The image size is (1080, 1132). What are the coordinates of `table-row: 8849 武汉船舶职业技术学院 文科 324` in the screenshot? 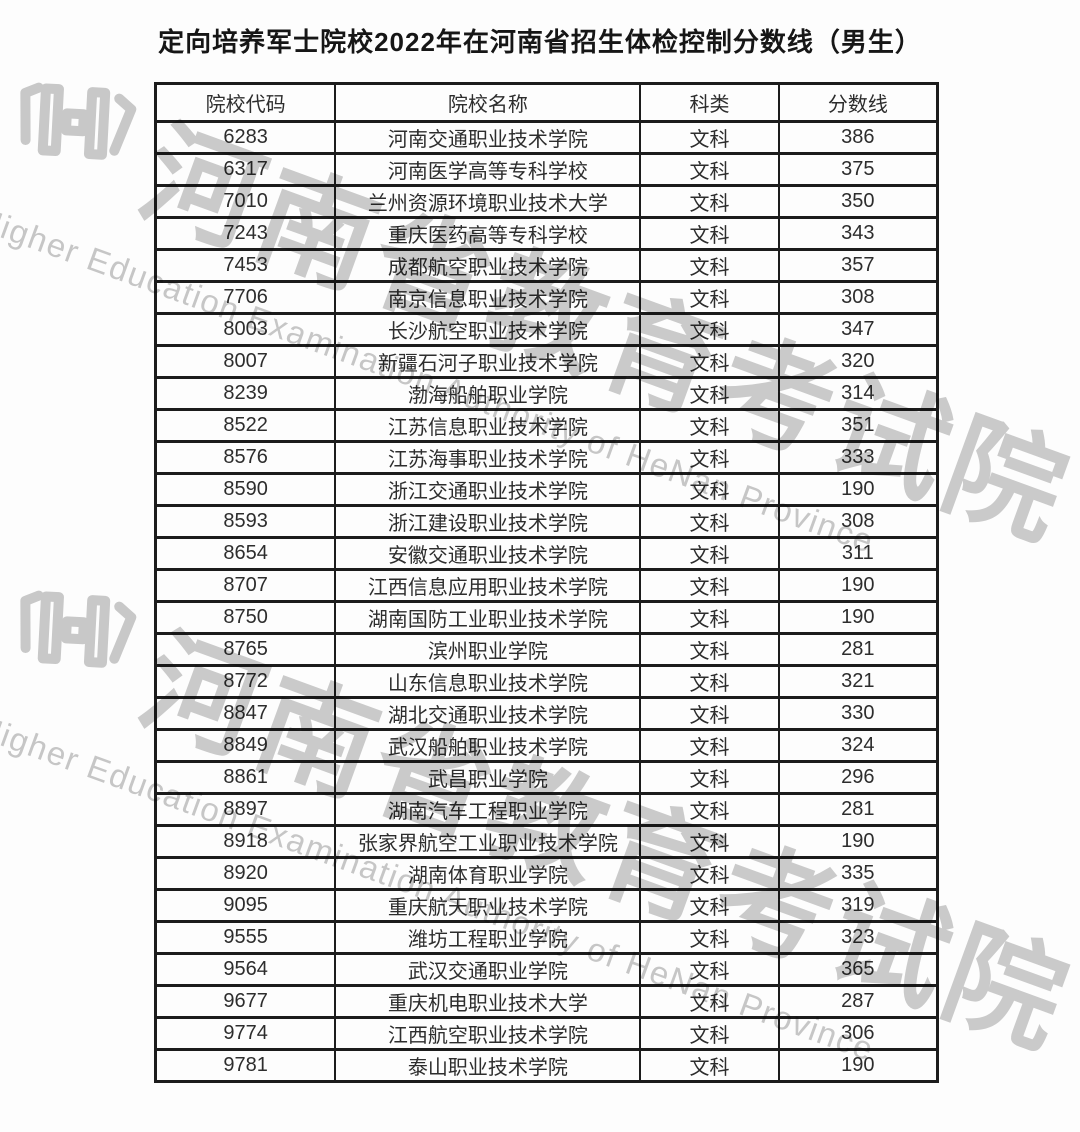 It's located at (546, 745).